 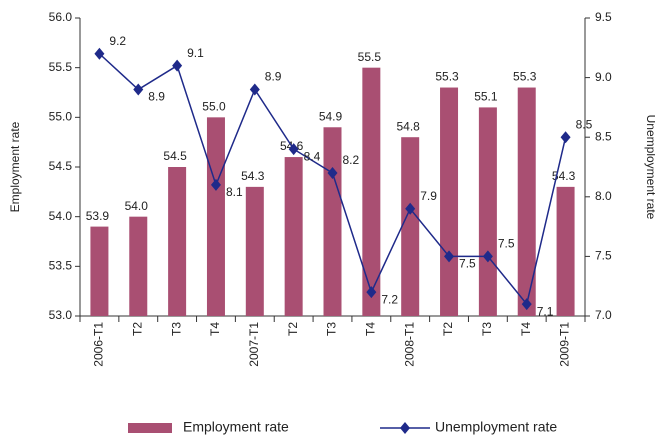 I want to click on y-tick-label: 53.5, so click(x=61, y=266).